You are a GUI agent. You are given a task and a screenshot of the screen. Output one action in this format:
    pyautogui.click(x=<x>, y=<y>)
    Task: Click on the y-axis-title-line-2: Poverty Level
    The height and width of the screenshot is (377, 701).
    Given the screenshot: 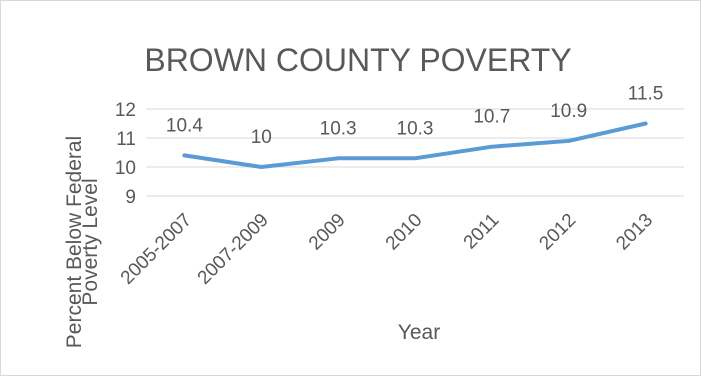 What is the action you would take?
    pyautogui.click(x=90, y=241)
    